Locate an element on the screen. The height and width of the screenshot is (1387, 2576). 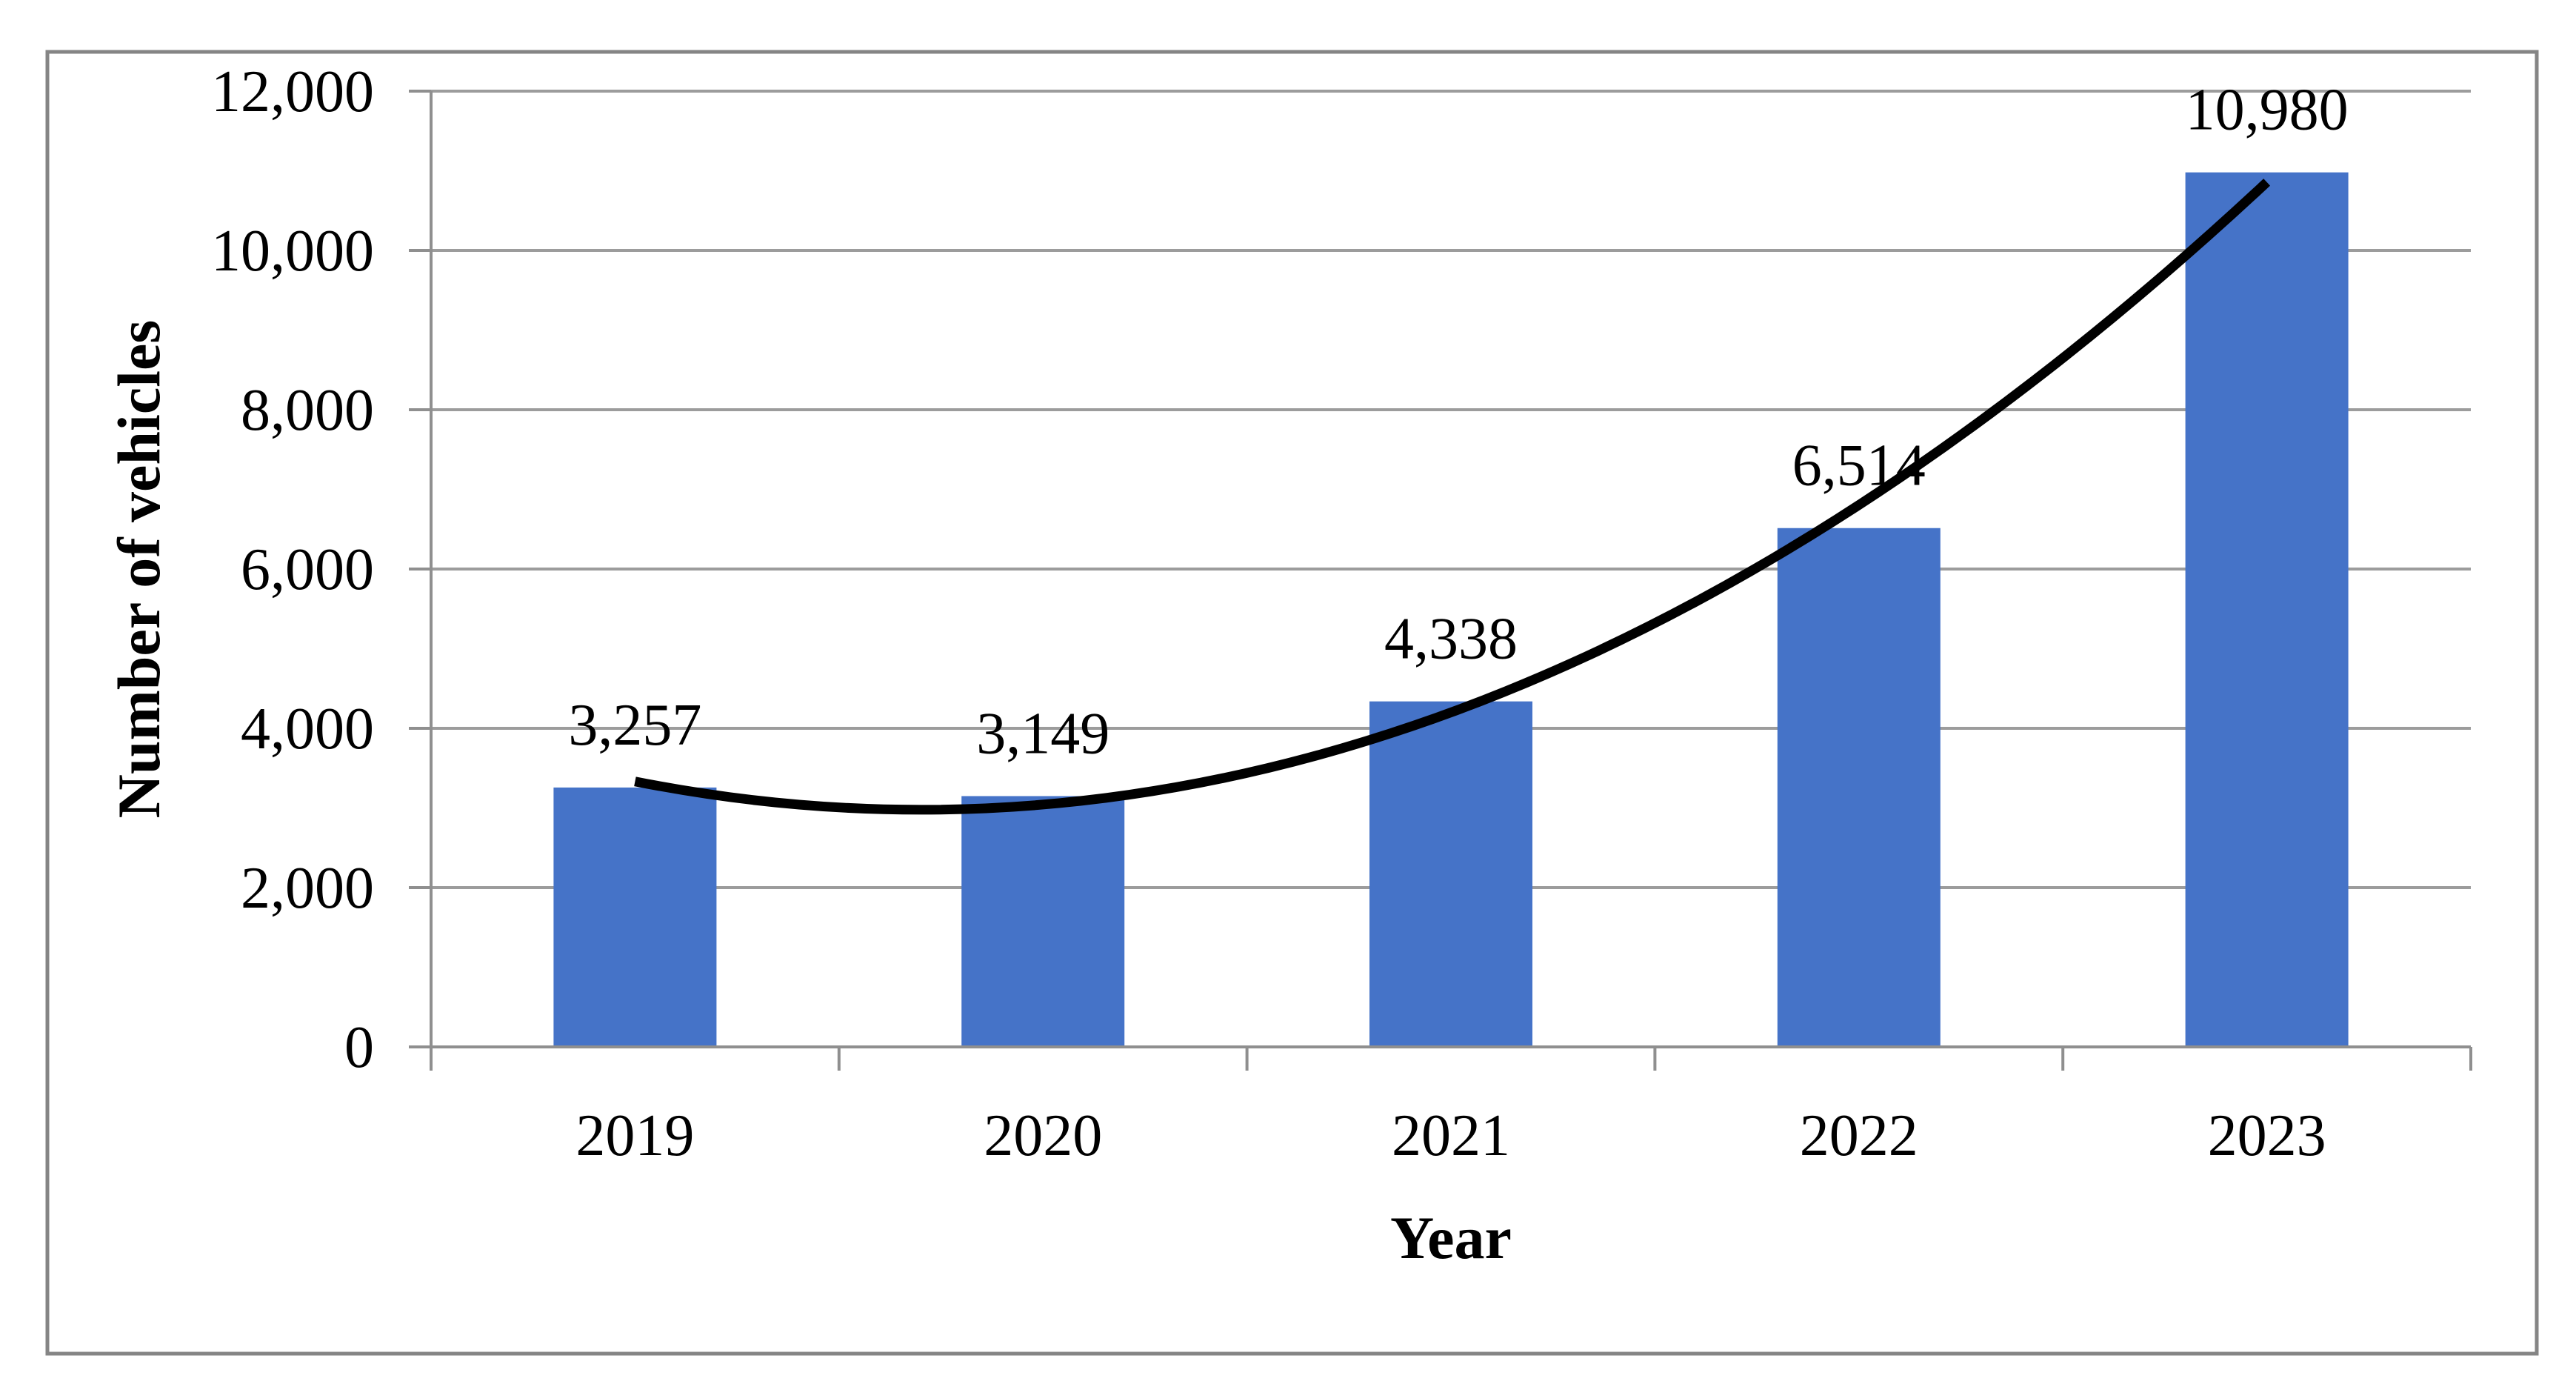
y-tick-label: 12,000 is located at coordinates (292, 91).